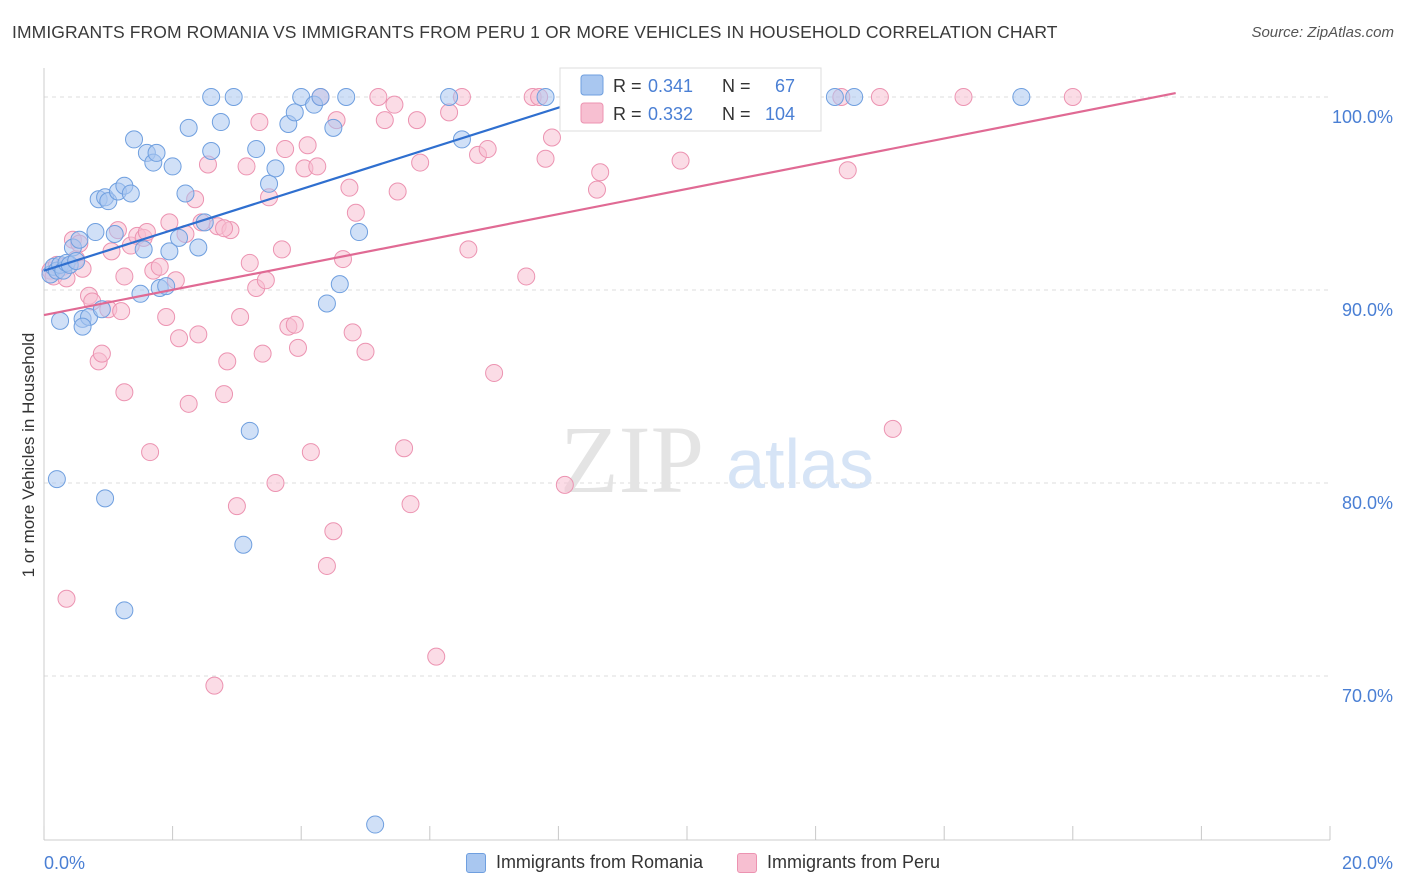 This screenshot has height=892, width=1406. I want to click on y-tick-label-100: 100.0%, so click(1362, 117).